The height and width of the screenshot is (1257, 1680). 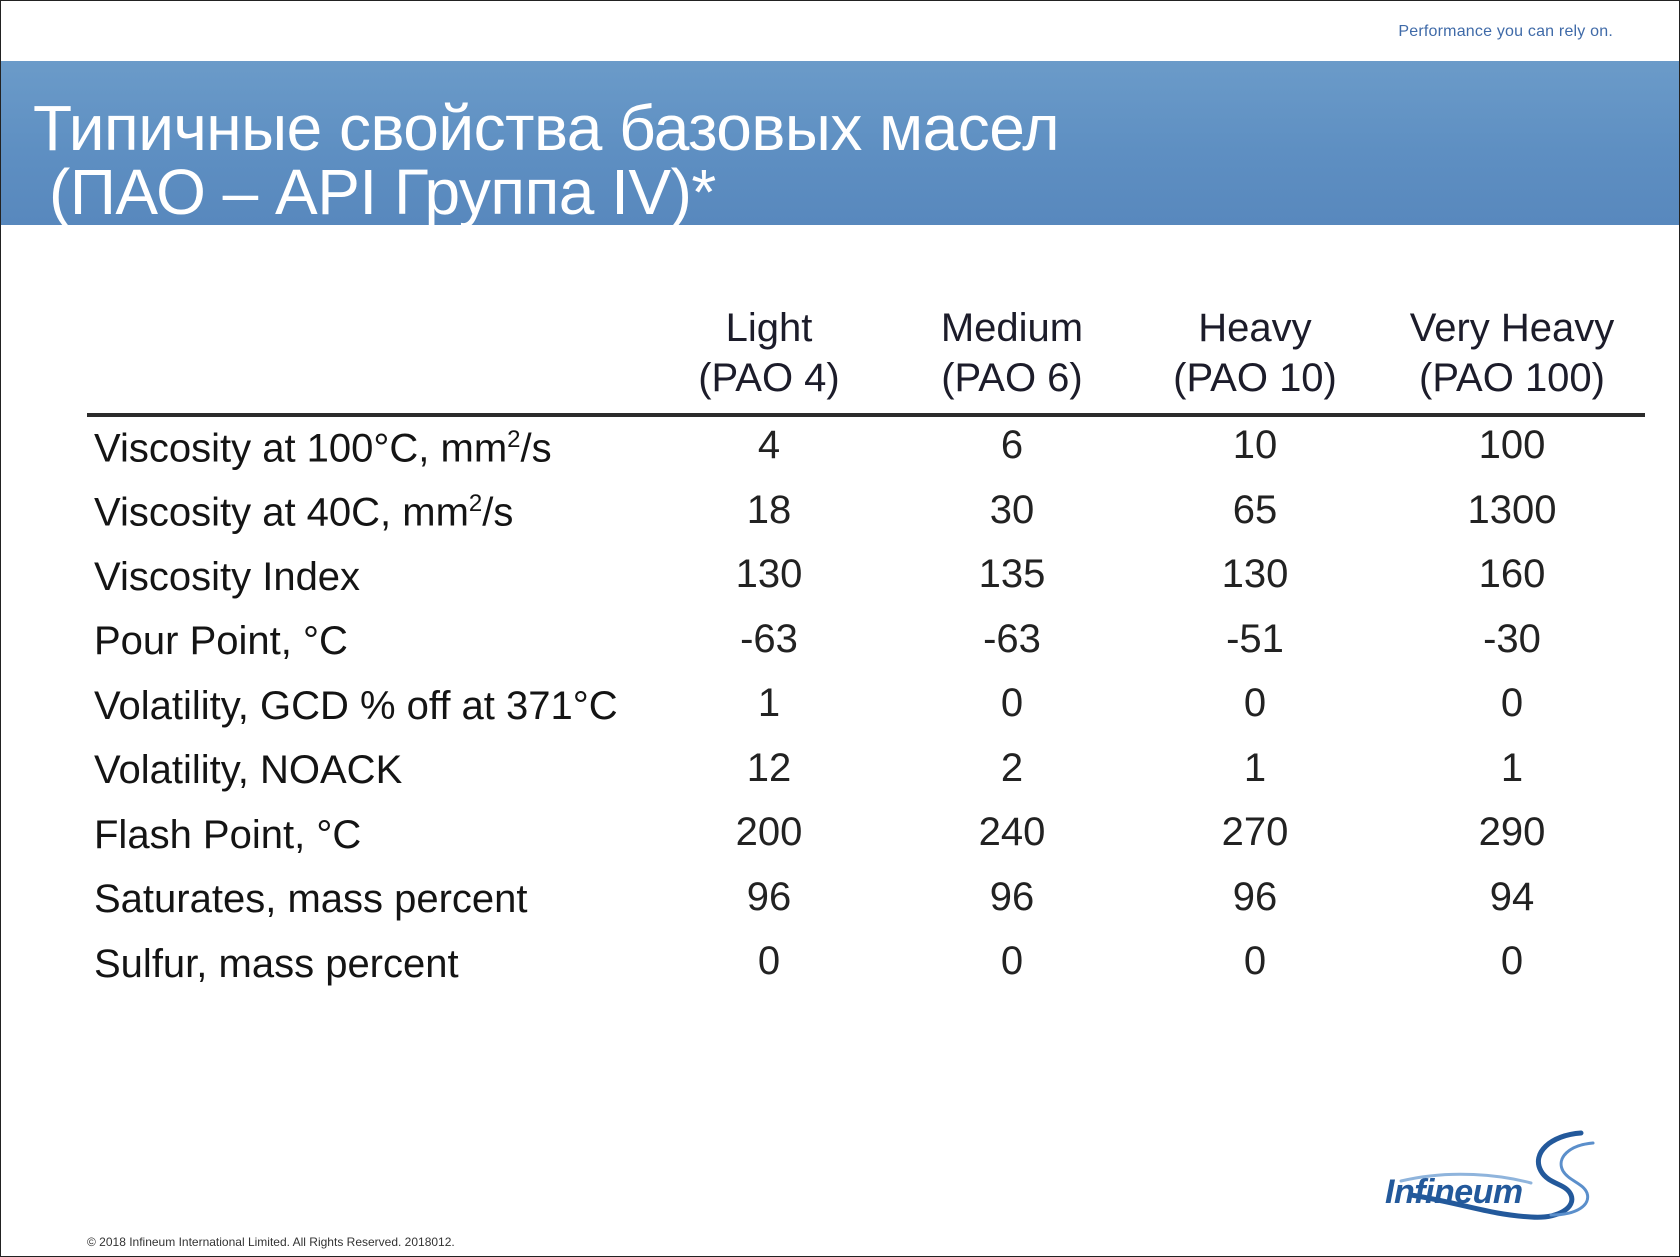 I want to click on column-header-heavy: Heavy (PAO 10), so click(x=1255, y=353).